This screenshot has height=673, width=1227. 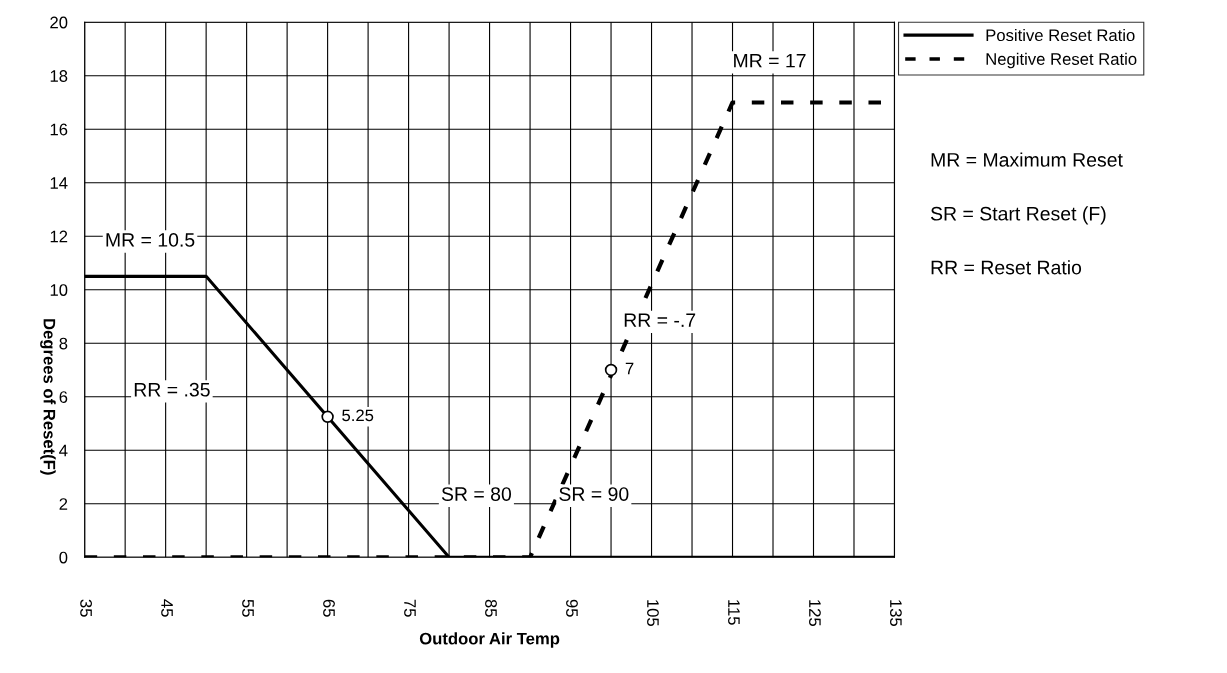 What do you see at coordinates (770, 60) in the screenshot?
I see `annotation: MR = 17` at bounding box center [770, 60].